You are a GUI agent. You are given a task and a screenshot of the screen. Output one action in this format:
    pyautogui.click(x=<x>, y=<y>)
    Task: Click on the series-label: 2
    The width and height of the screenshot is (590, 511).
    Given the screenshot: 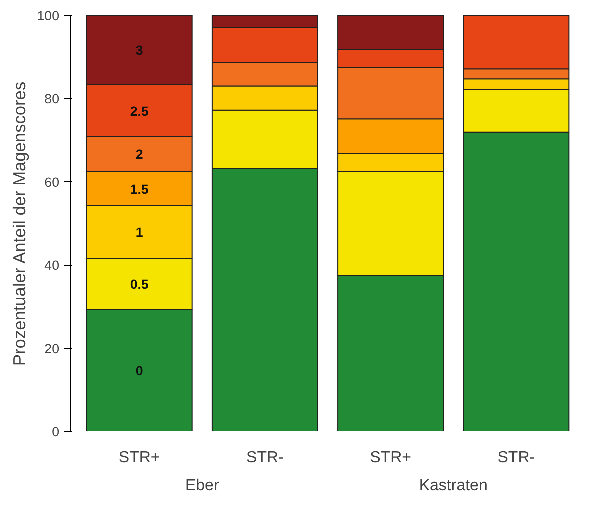 What is the action you would take?
    pyautogui.click(x=140, y=154)
    